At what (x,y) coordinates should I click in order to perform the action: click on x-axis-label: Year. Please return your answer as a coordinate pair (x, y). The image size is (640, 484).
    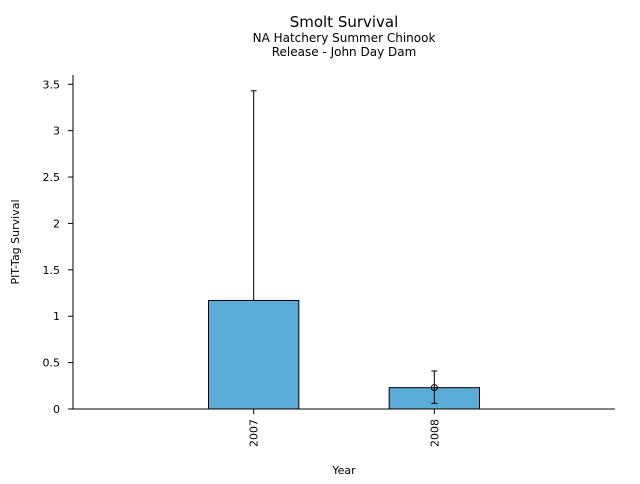
    Looking at the image, I should click on (343, 470).